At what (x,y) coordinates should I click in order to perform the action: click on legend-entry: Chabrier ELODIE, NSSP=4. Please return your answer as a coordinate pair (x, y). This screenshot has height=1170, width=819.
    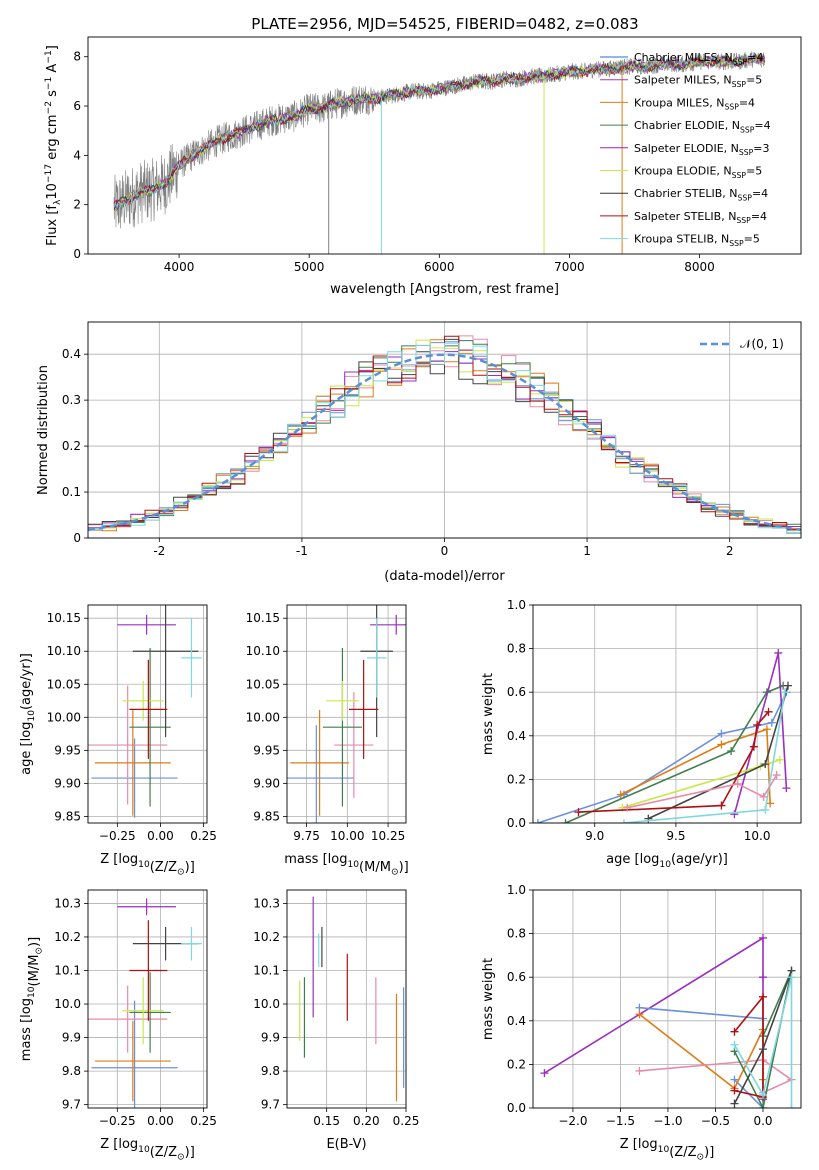
    Looking at the image, I should click on (702, 126).